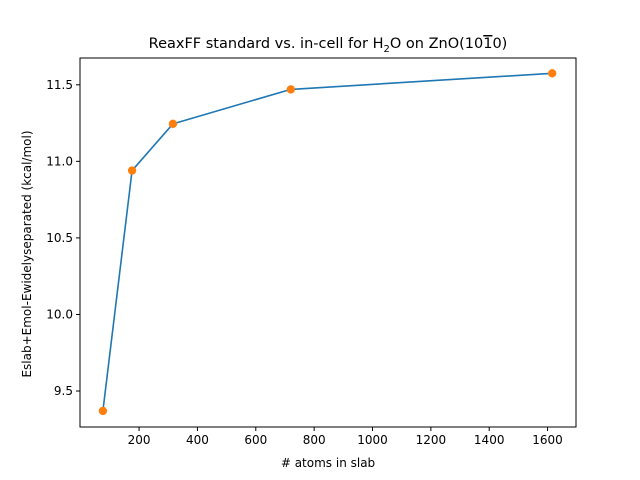 The image size is (640, 480). I want to click on y-tick-label: 10.5, so click(59, 238).